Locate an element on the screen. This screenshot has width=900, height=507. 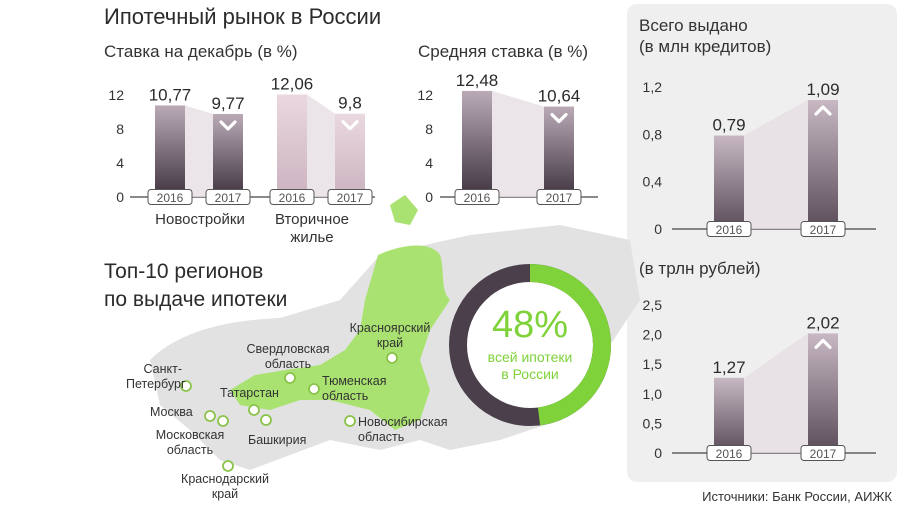
issued-volume-2017-bar is located at coordinates (823, 393).